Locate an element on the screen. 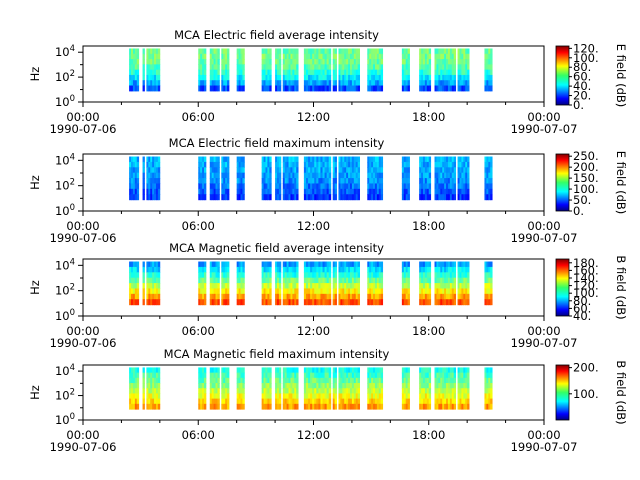 This screenshot has height=480, width=640. colorbar-tick-label: 0. is located at coordinates (578, 211).